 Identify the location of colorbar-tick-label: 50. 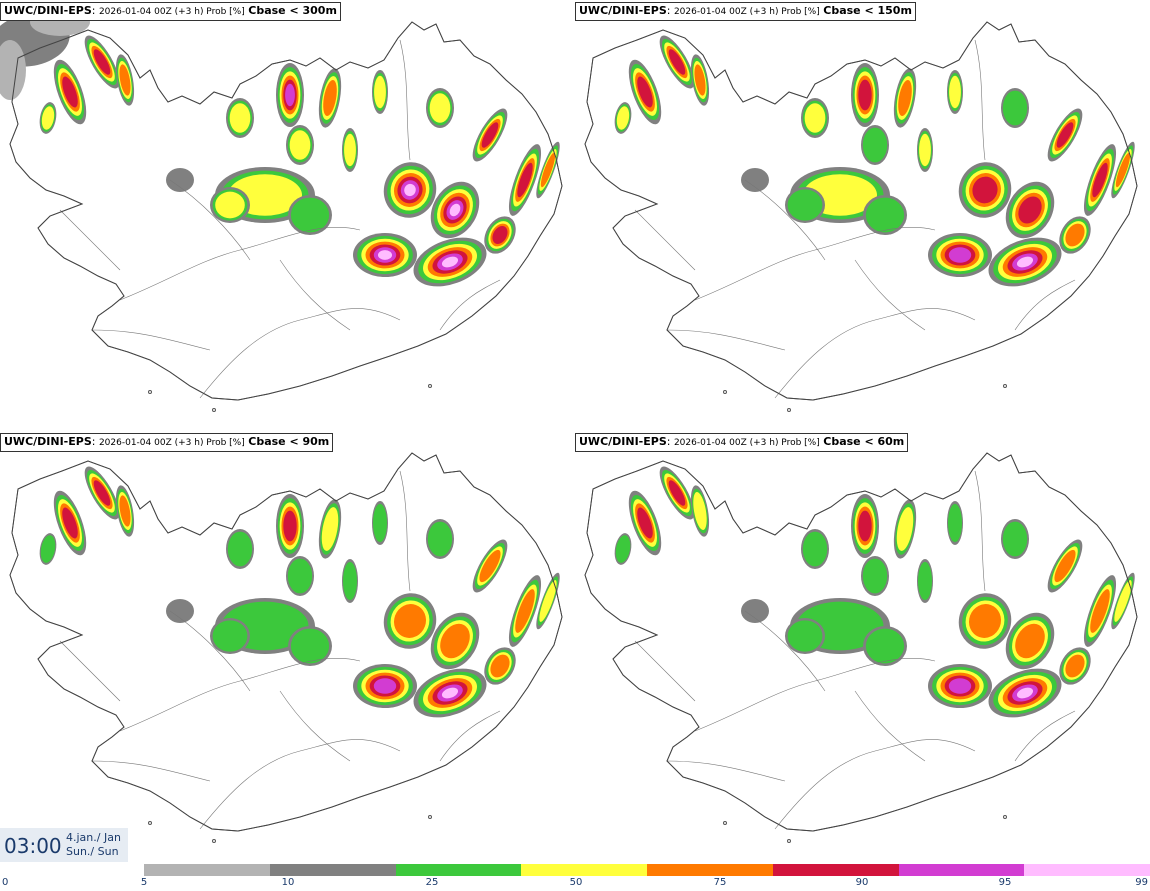
(576, 882).